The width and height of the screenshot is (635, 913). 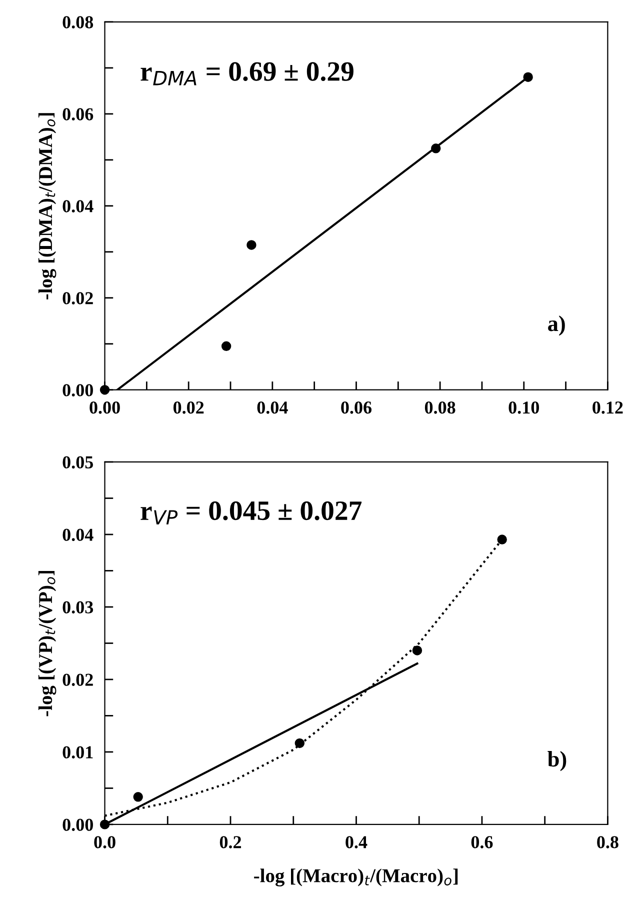 I want to click on y-tick-label: 0.08, so click(x=78, y=22).